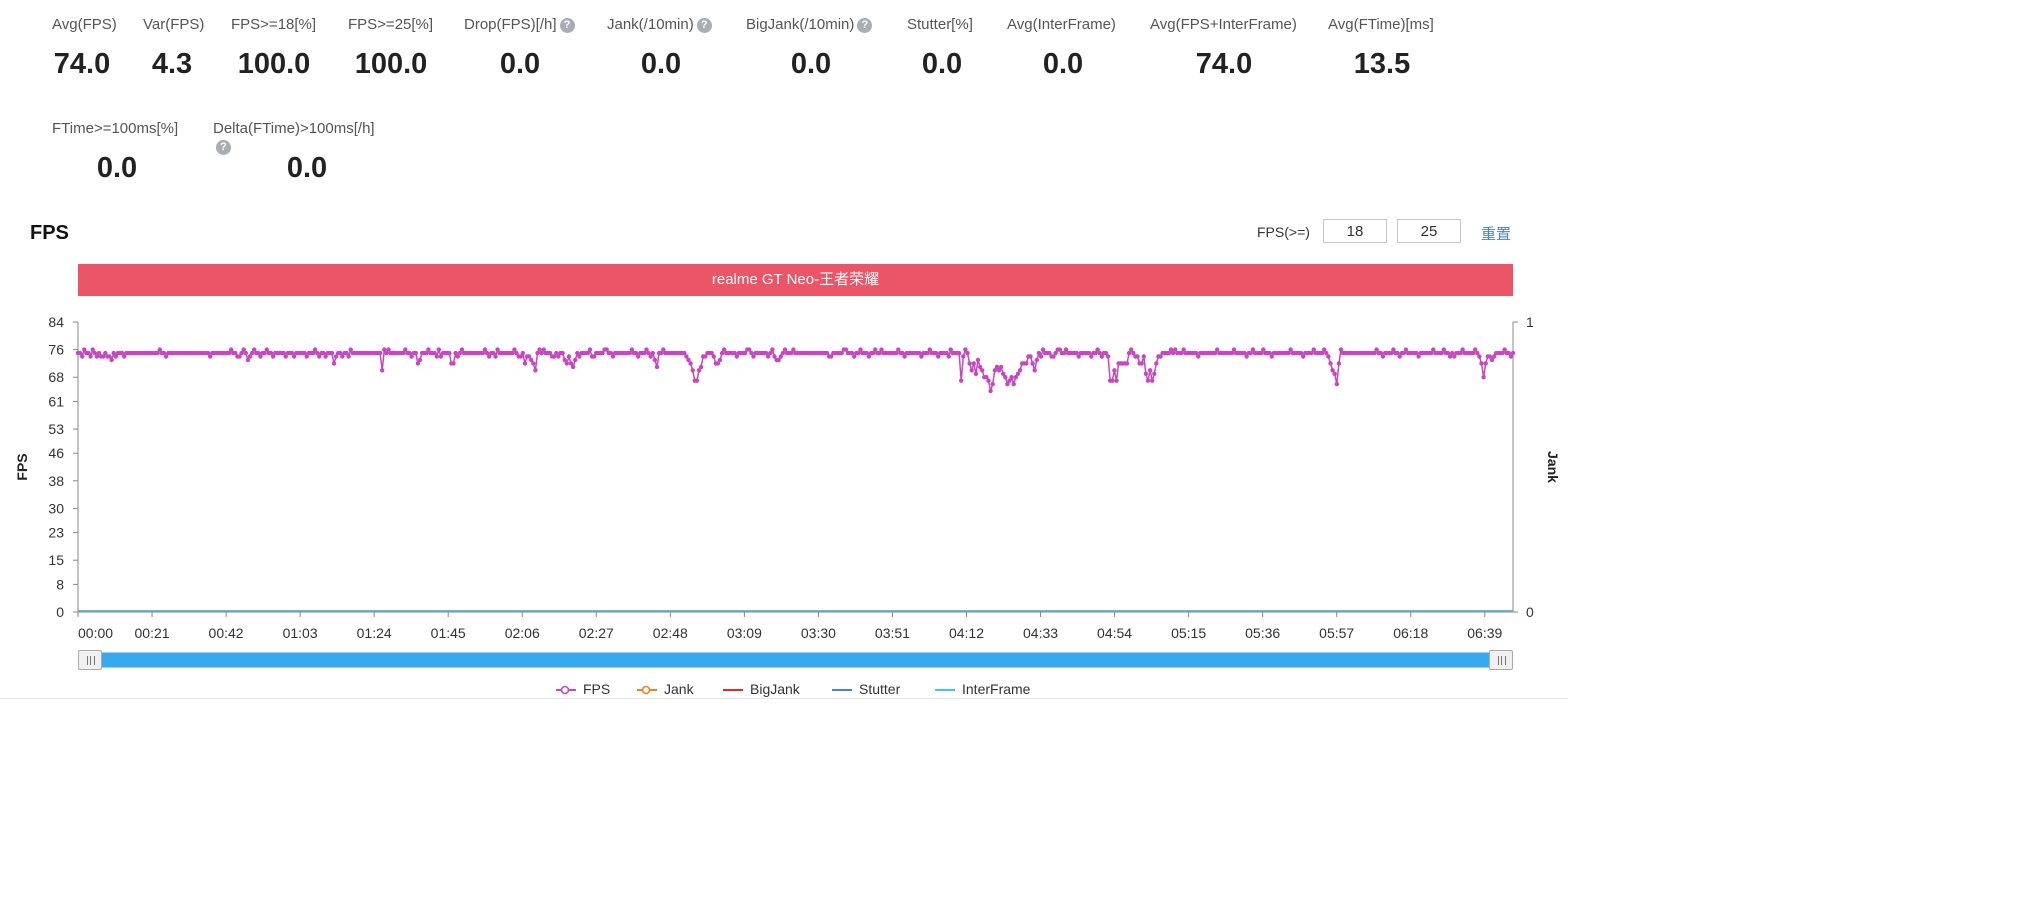 The image size is (2027, 912). What do you see at coordinates (274, 24) in the screenshot?
I see `metric-label: FPS>=18[%]` at bounding box center [274, 24].